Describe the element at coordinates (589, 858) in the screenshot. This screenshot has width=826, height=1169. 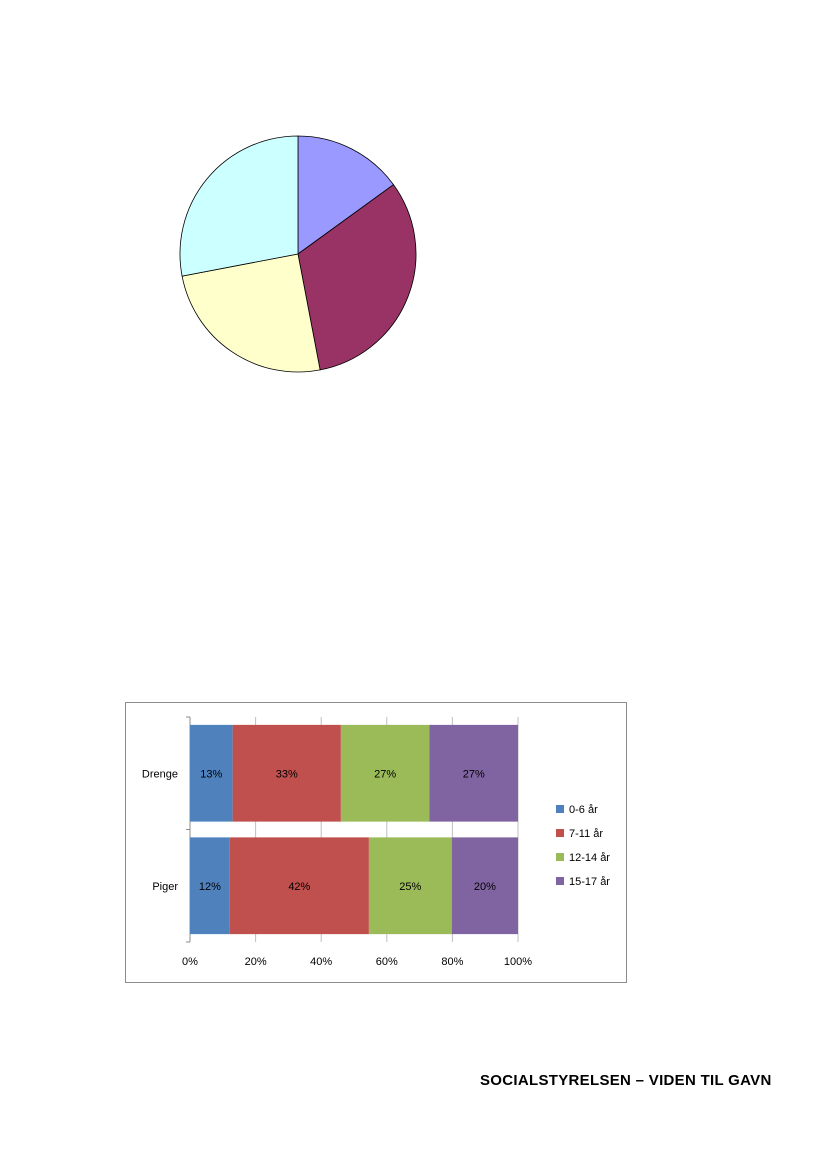
I see `legend-label: 12-14 år` at that location.